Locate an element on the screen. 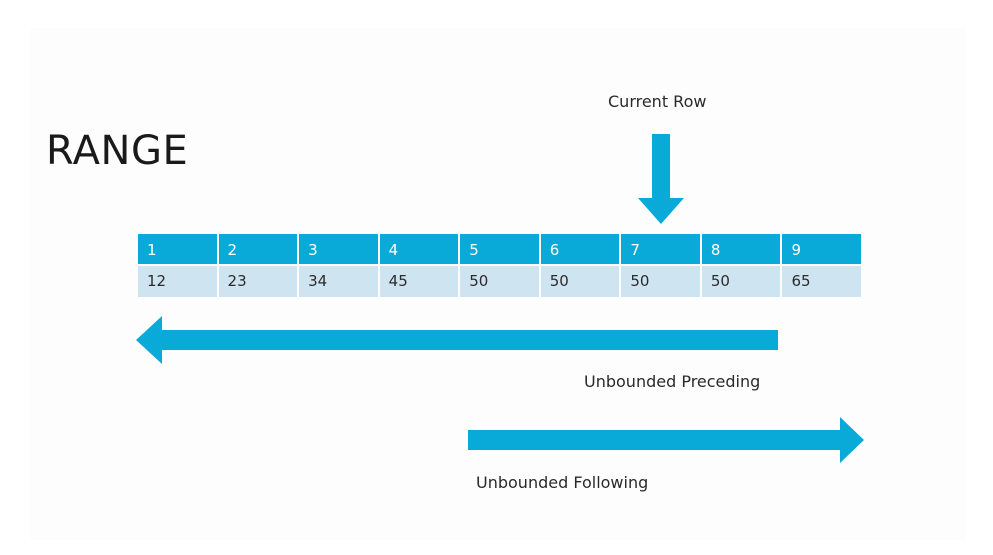  row-value-cell: 23 is located at coordinates (258, 281).